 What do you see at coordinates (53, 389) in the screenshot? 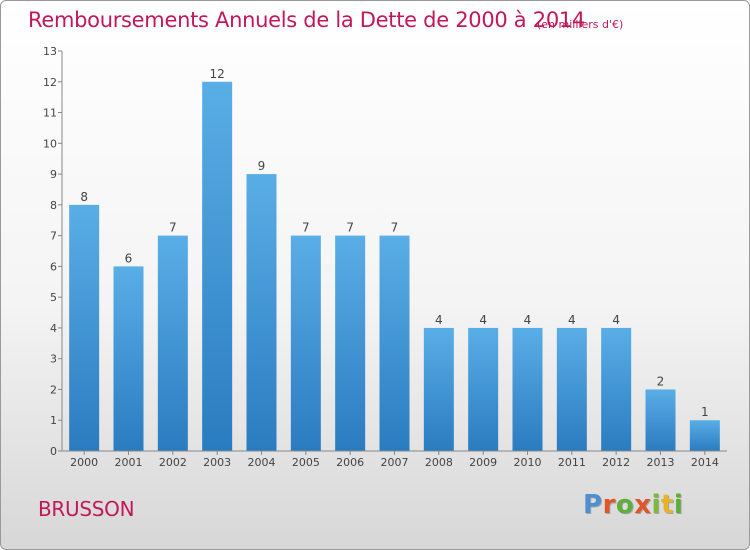
I see `y-tick-label: 2` at bounding box center [53, 389].